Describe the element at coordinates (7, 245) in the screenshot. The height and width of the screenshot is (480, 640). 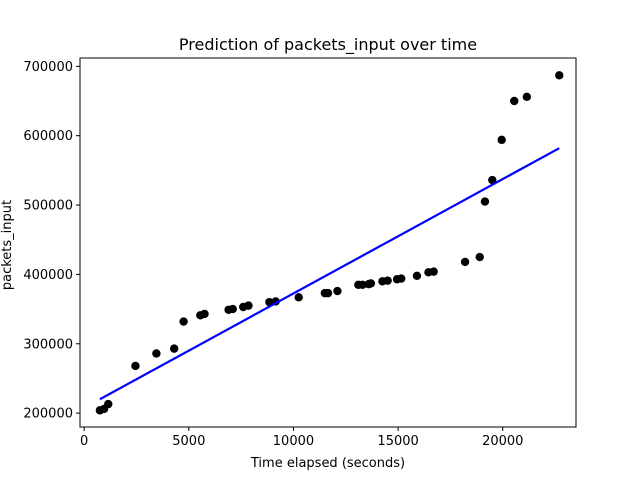
I see `y-axis-label: packets_input` at that location.